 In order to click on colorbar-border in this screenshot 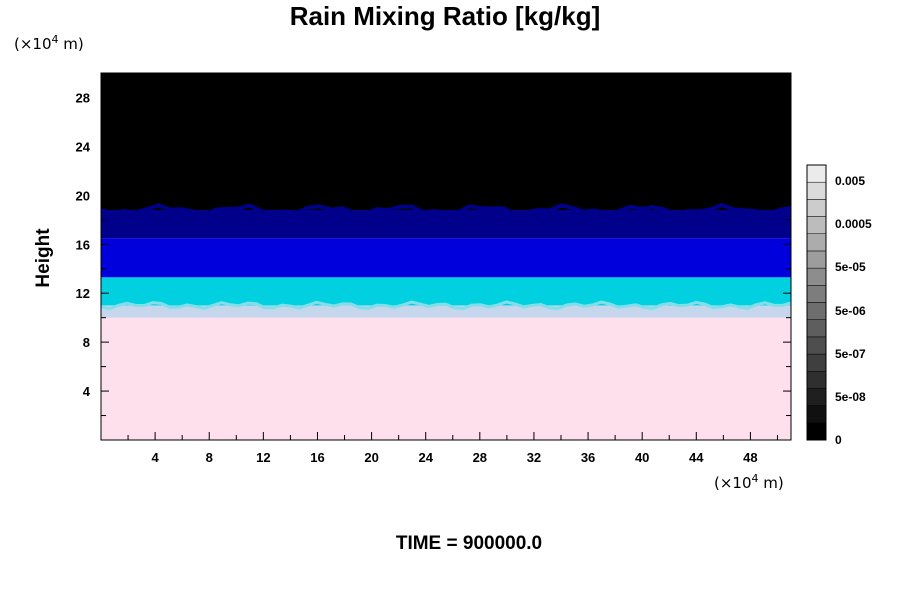, I will do `click(816, 302)`.